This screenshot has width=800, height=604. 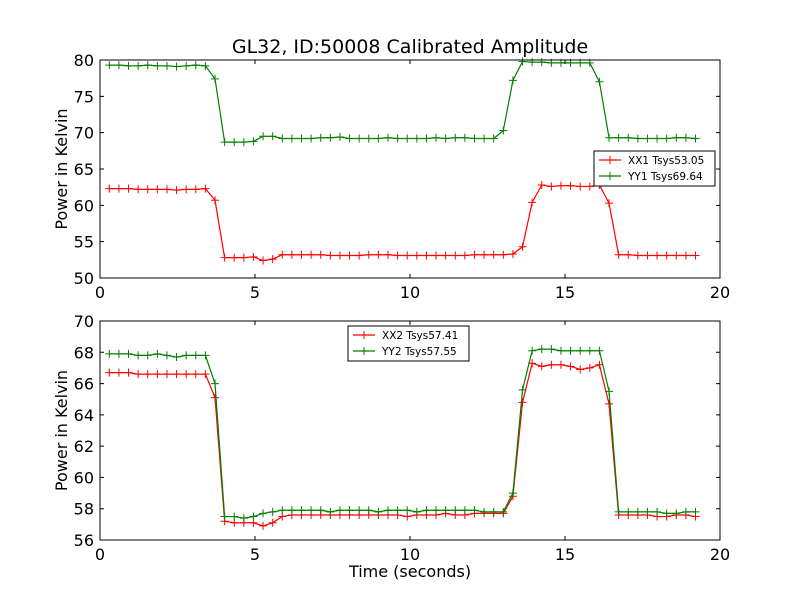 I want to click on legend-label: YY2 Tsys57.55, so click(x=419, y=352).